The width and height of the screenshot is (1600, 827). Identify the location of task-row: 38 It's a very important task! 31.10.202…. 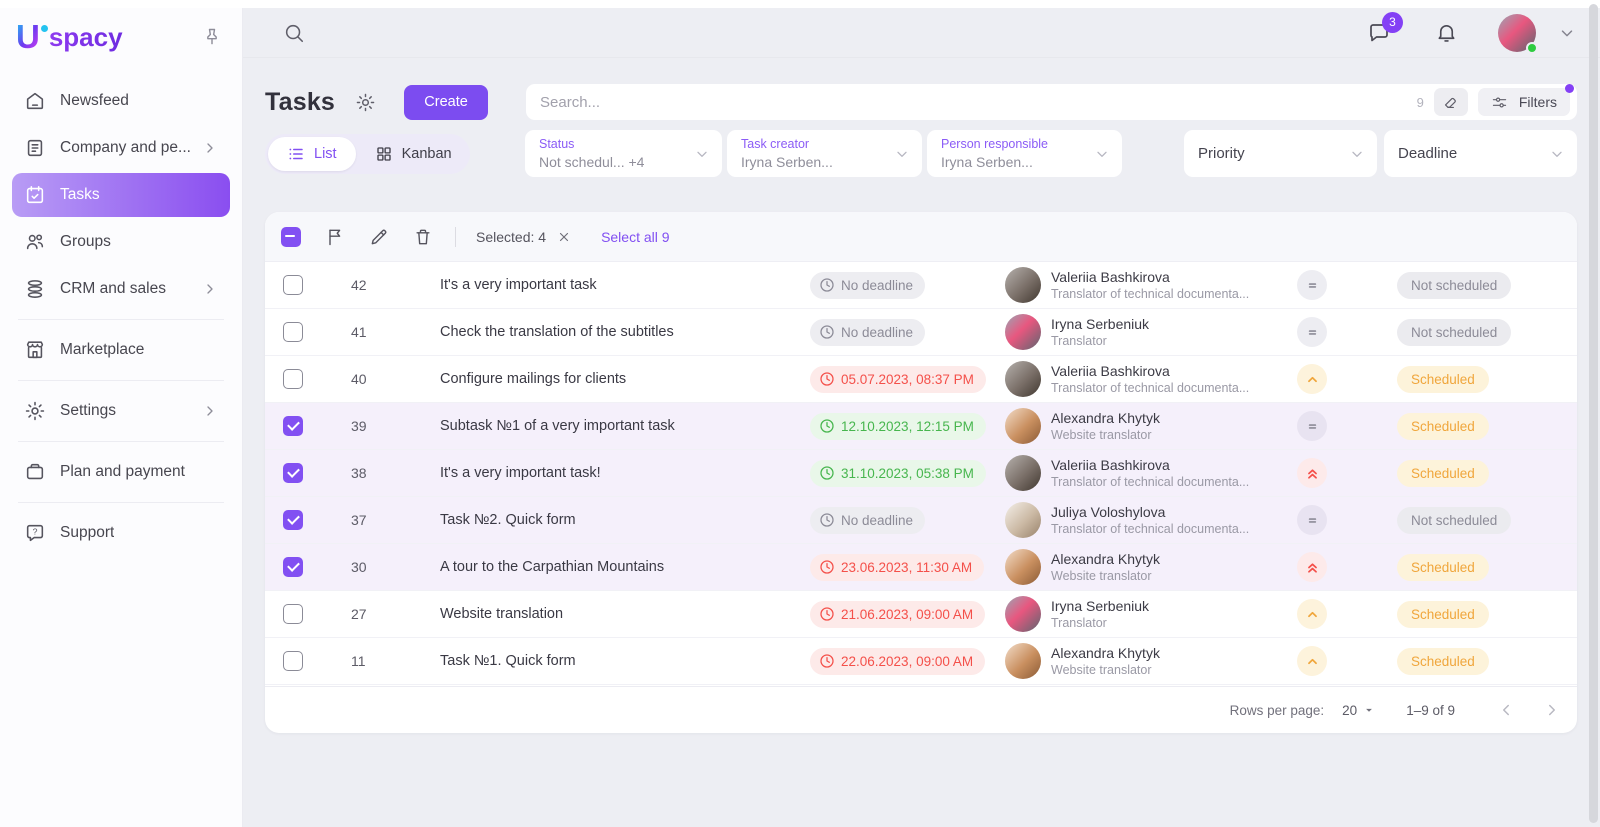
(921, 473).